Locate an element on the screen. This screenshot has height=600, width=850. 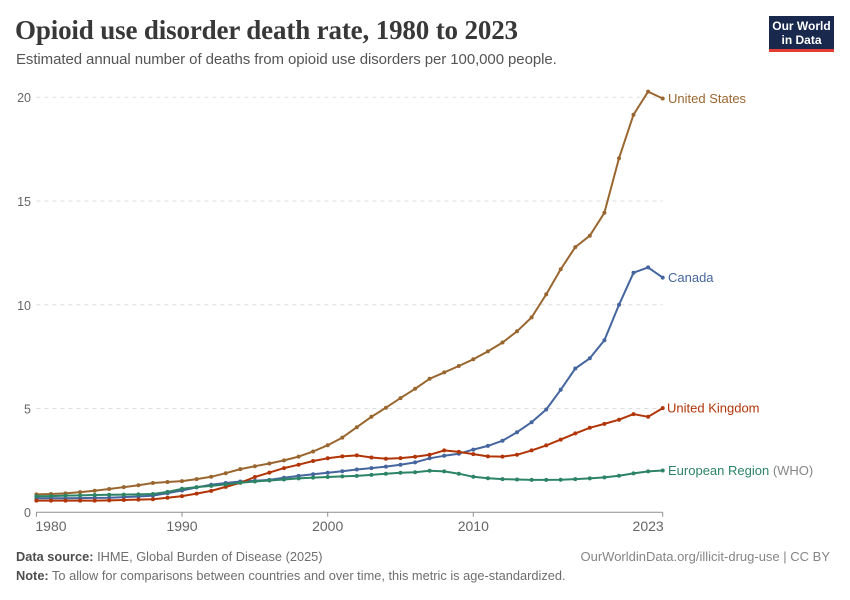
svg-text: 2023 is located at coordinates (648, 526).